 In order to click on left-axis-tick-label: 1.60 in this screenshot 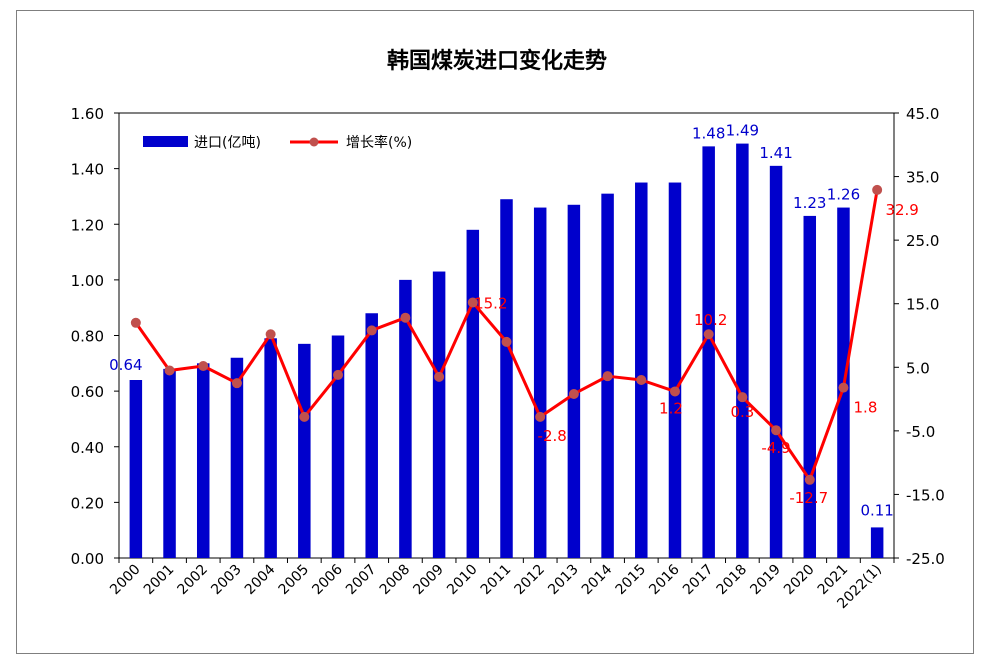, I will do `click(87, 114)`.